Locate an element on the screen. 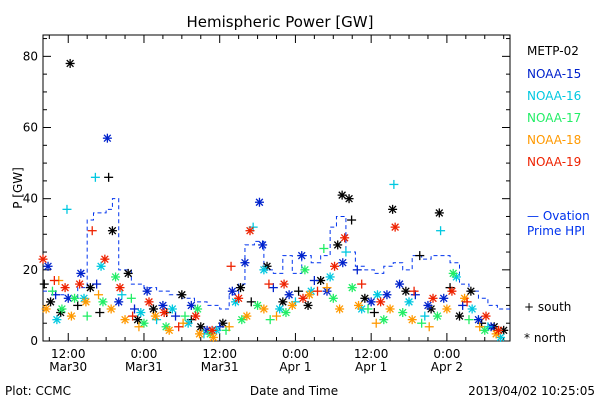  data-point-noaa-16-north is located at coordinates (141, 313).